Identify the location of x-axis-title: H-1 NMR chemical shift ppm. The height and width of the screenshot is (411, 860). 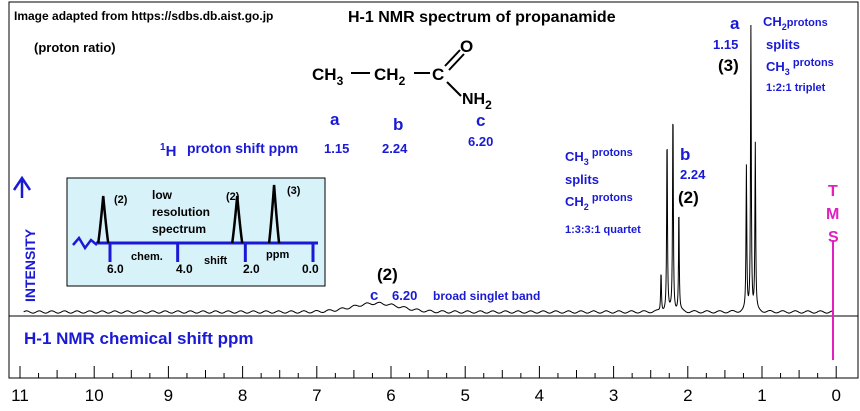
(139, 338).